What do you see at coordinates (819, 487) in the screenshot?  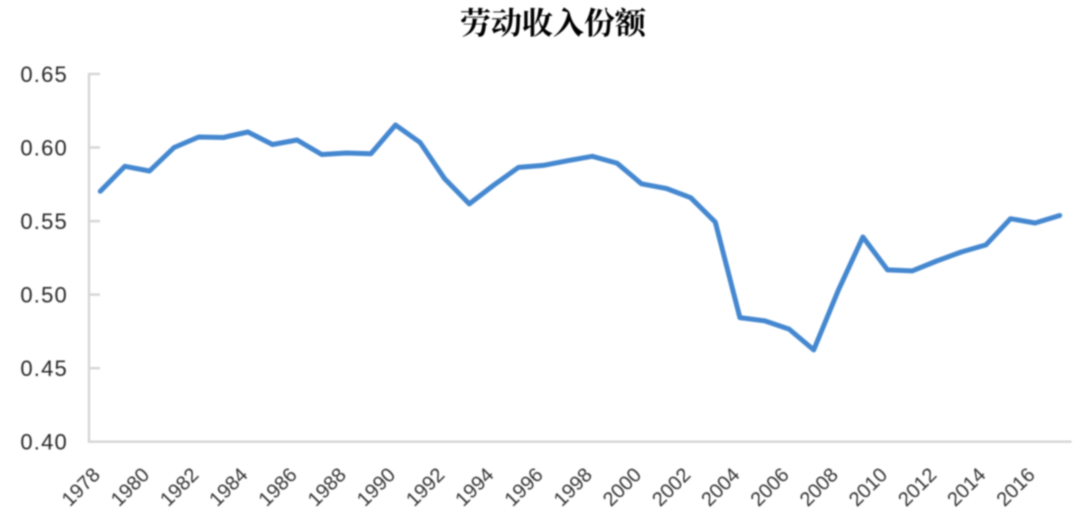 I see `svg-text: 2008` at bounding box center [819, 487].